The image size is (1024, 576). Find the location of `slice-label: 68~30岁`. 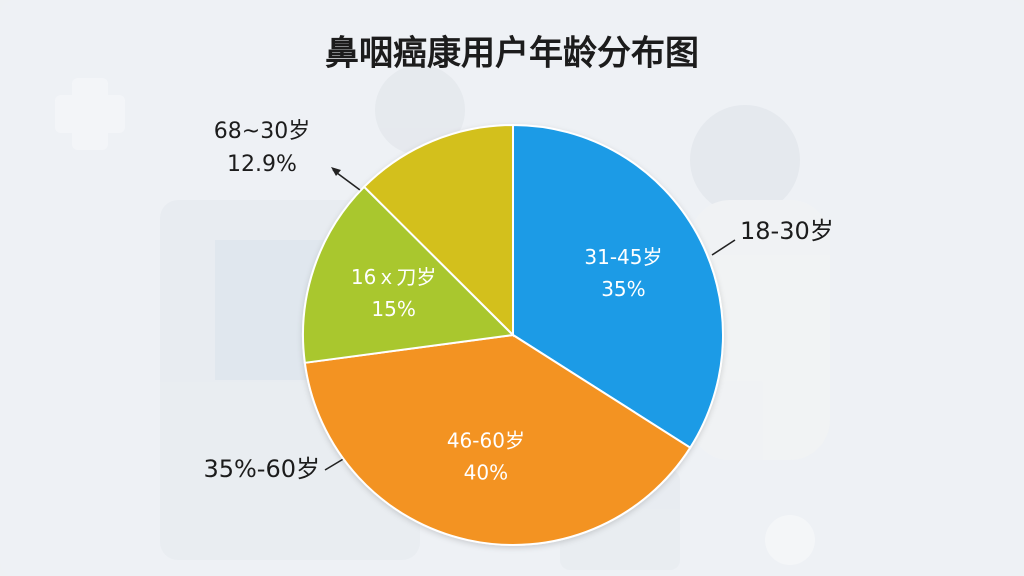

slice-label: 68~30岁 is located at coordinates (262, 131).